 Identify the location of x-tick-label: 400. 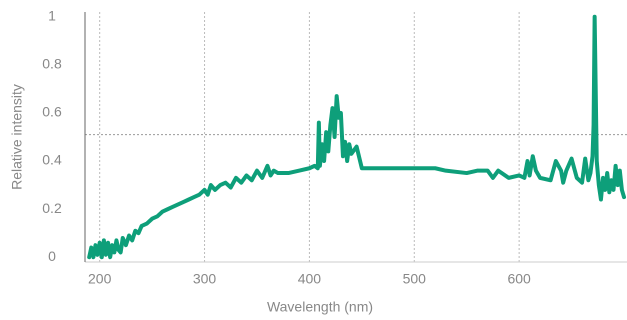
(310, 279).